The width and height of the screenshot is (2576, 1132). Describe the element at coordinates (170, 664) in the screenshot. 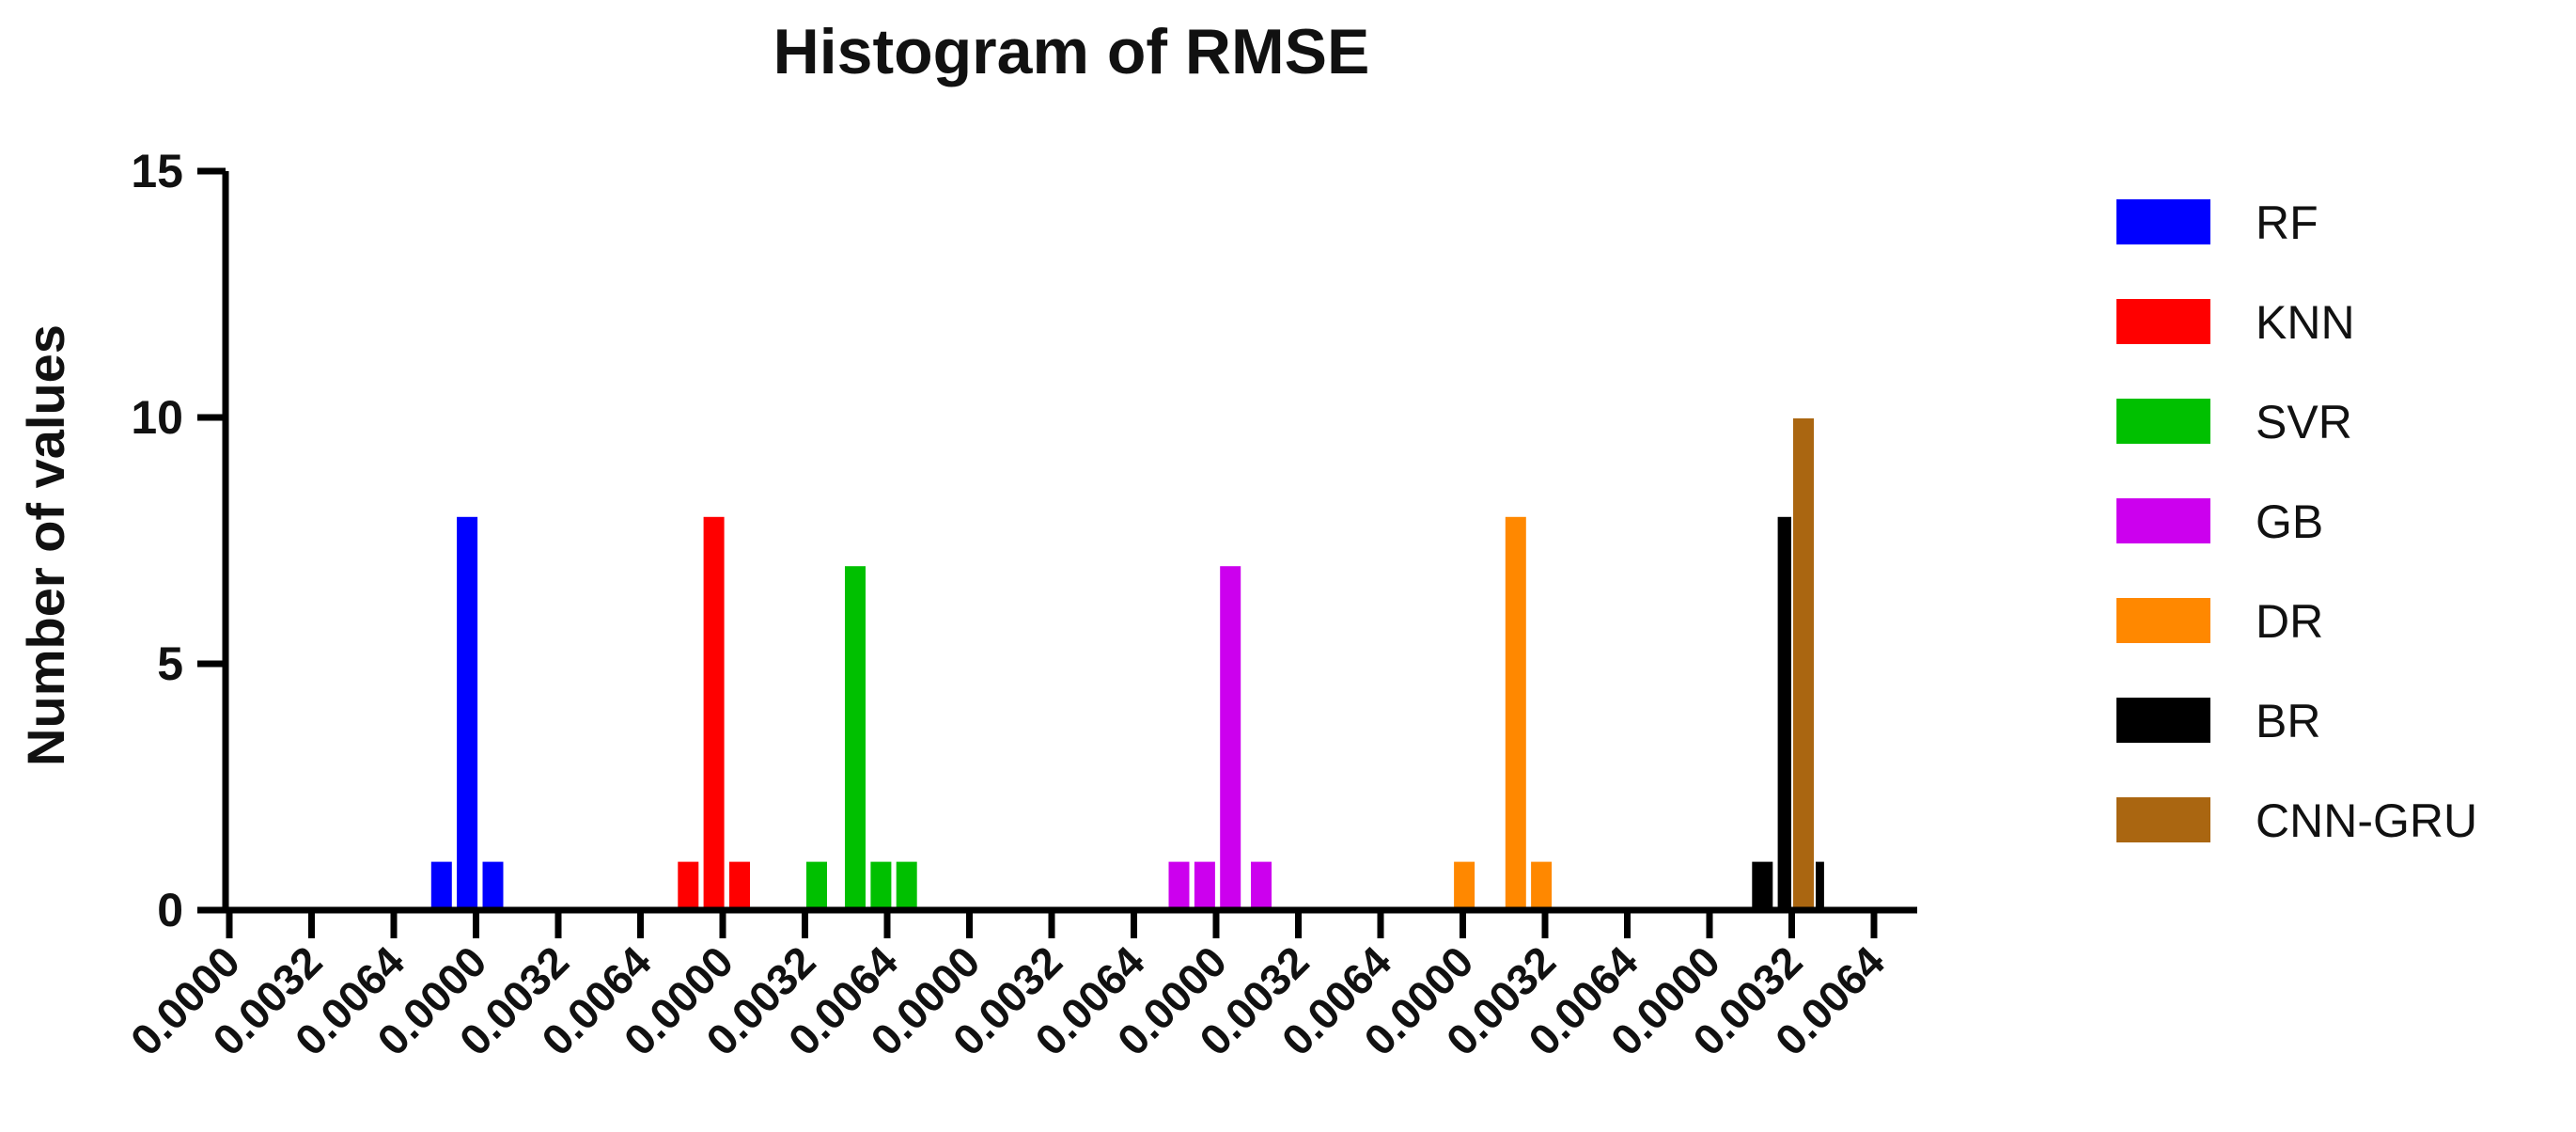

I see `y-tick-label-1: 5` at that location.